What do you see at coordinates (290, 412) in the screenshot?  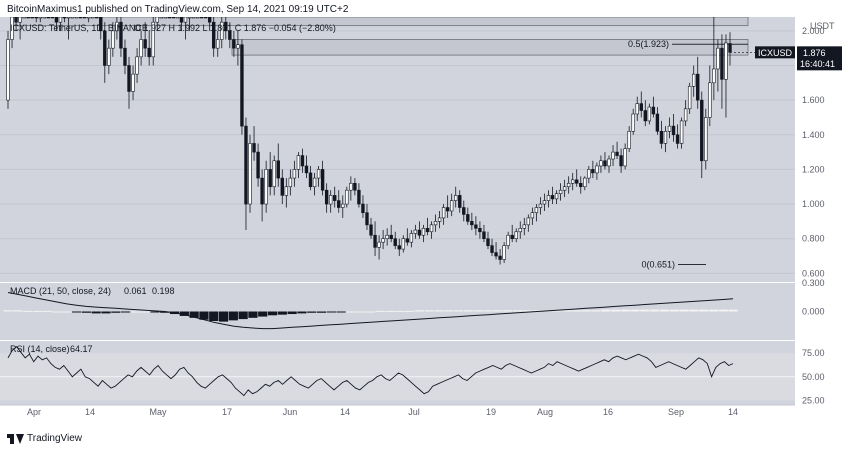 I see `time-tick-label: Jun` at bounding box center [290, 412].